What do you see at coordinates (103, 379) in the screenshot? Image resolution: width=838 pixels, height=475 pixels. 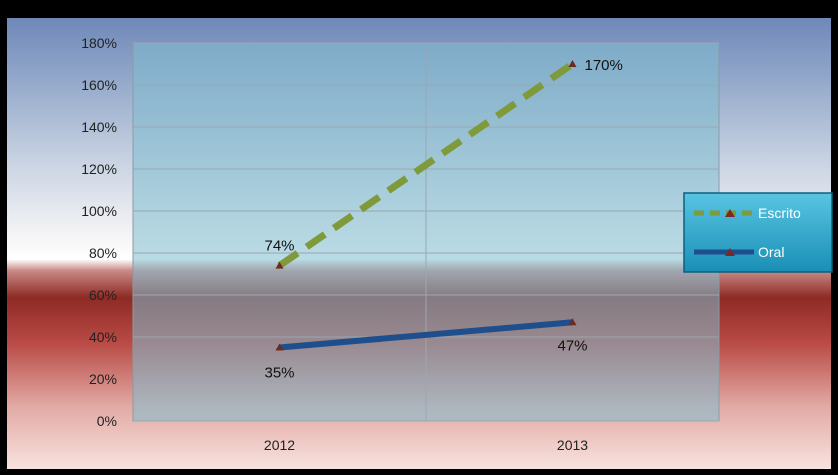 I see `y-tick-label: 20%` at bounding box center [103, 379].